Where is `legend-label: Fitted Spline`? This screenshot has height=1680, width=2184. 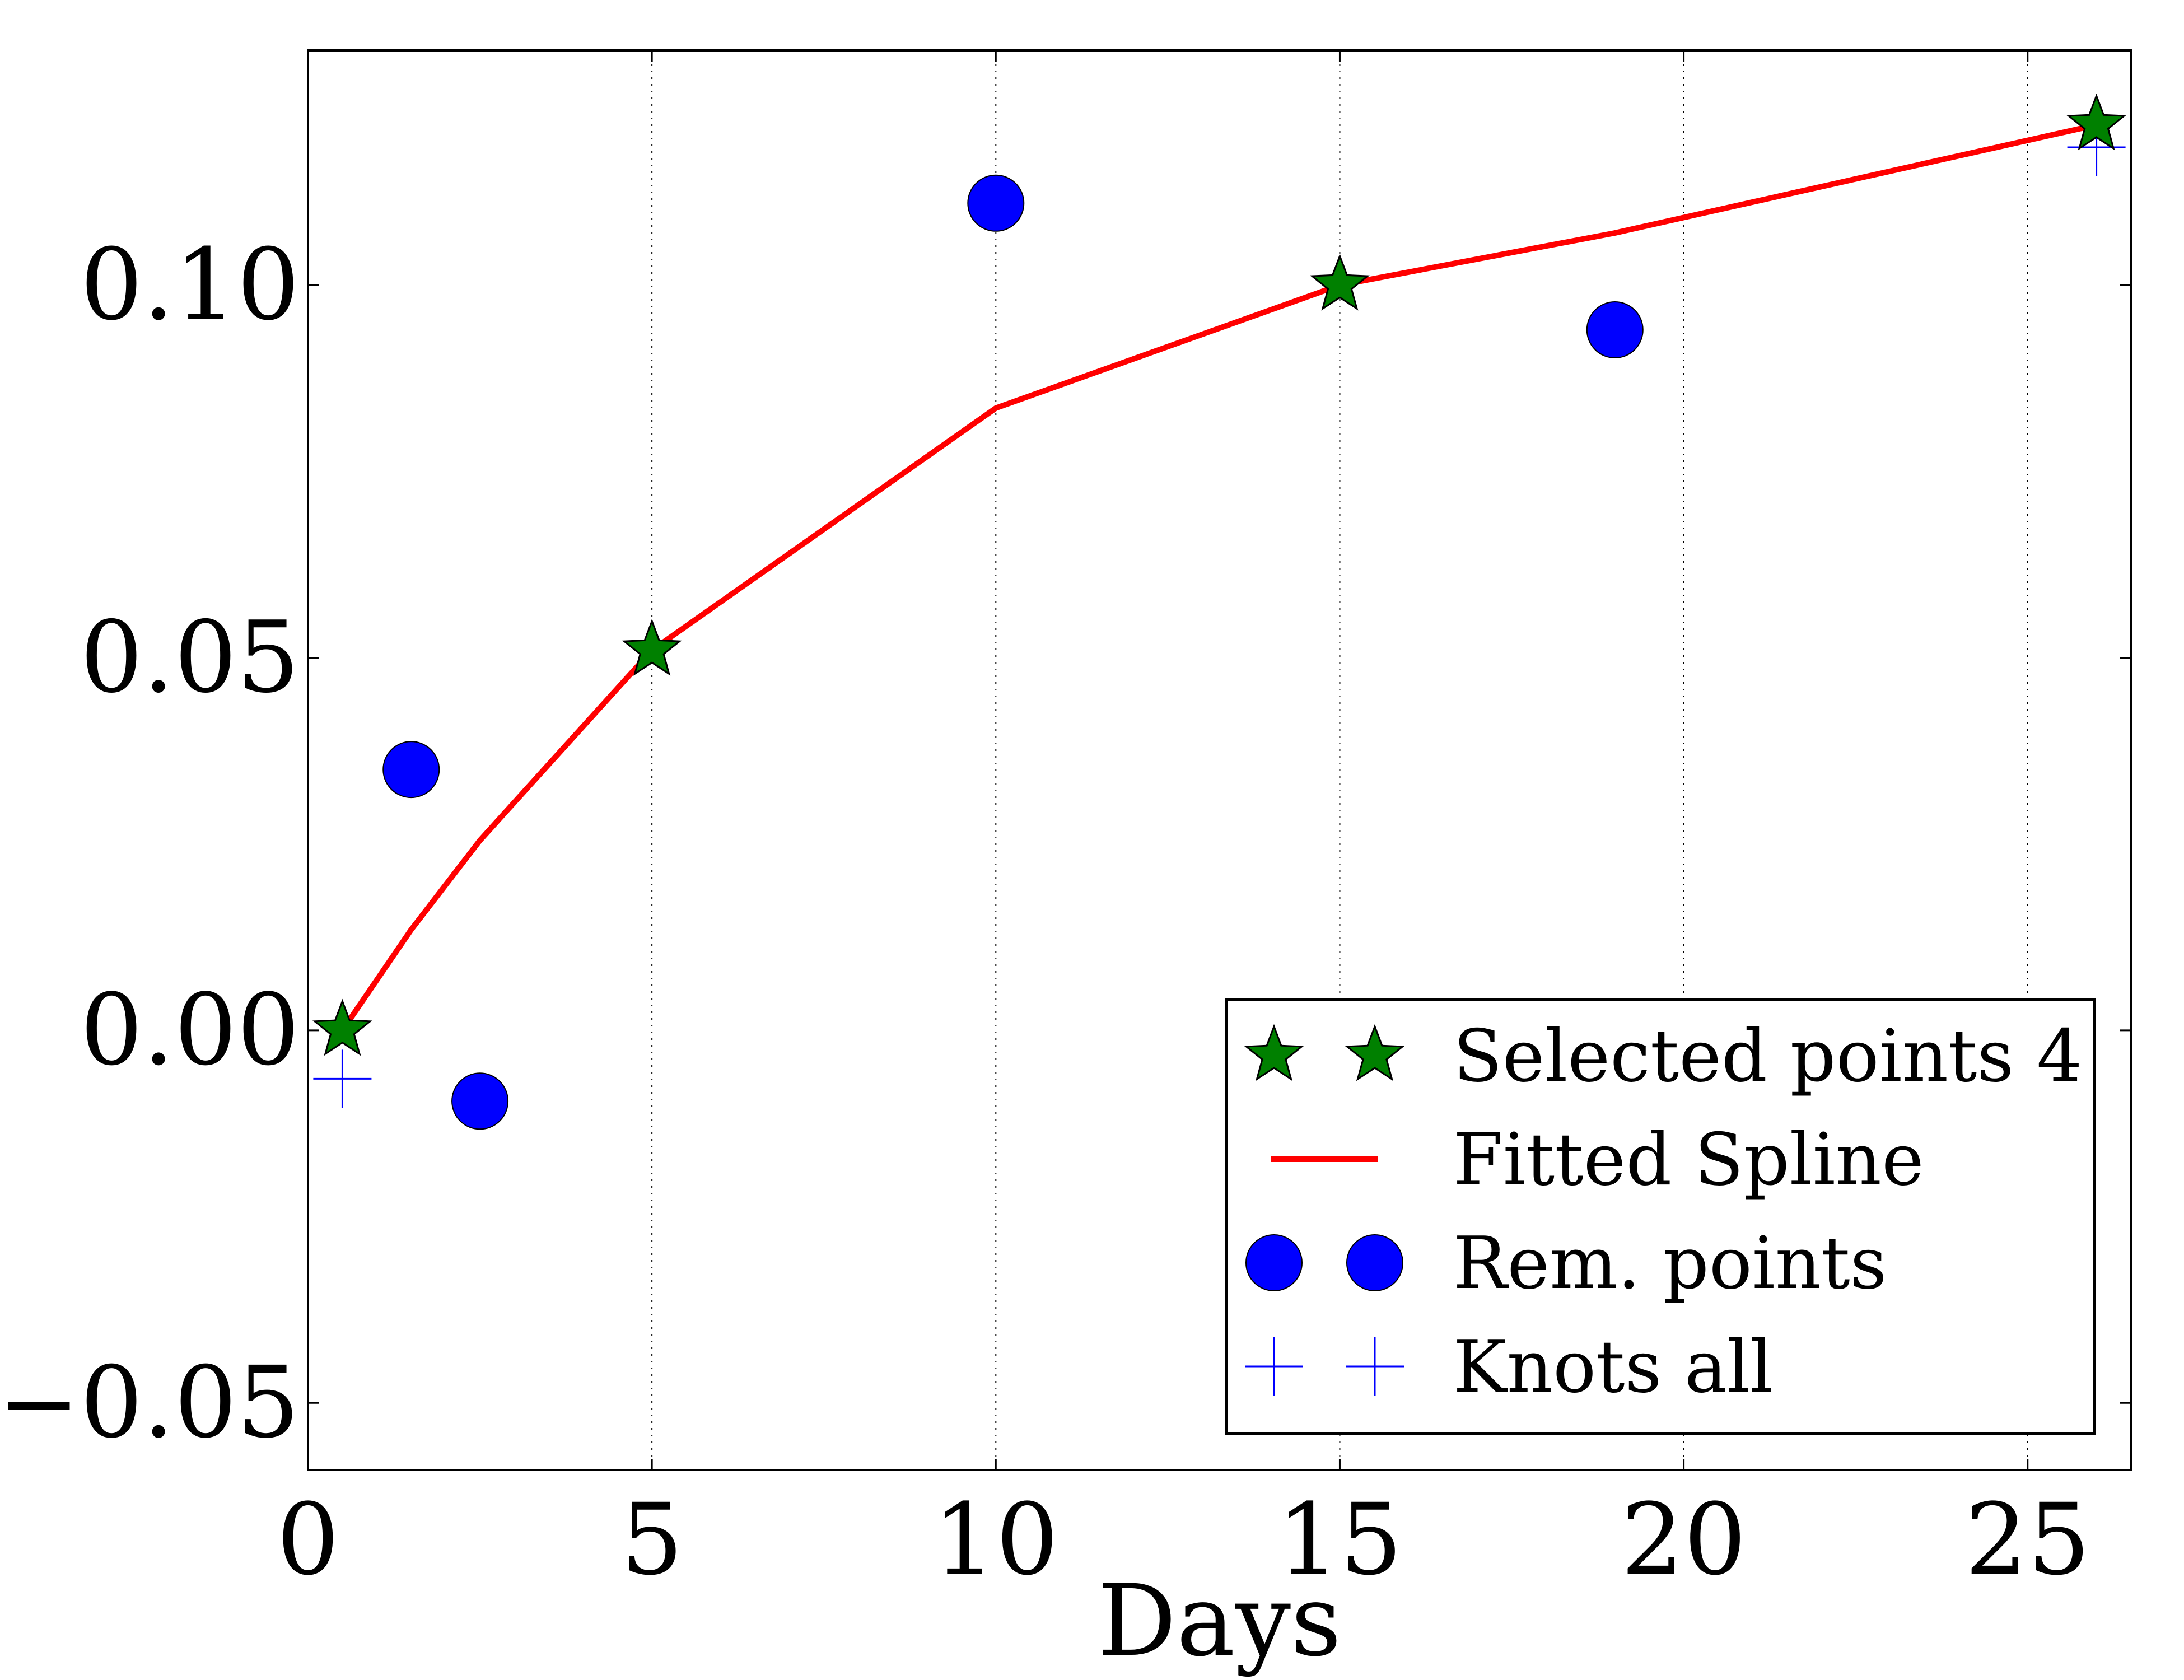 legend-label: Fitted Spline is located at coordinates (1689, 1160).